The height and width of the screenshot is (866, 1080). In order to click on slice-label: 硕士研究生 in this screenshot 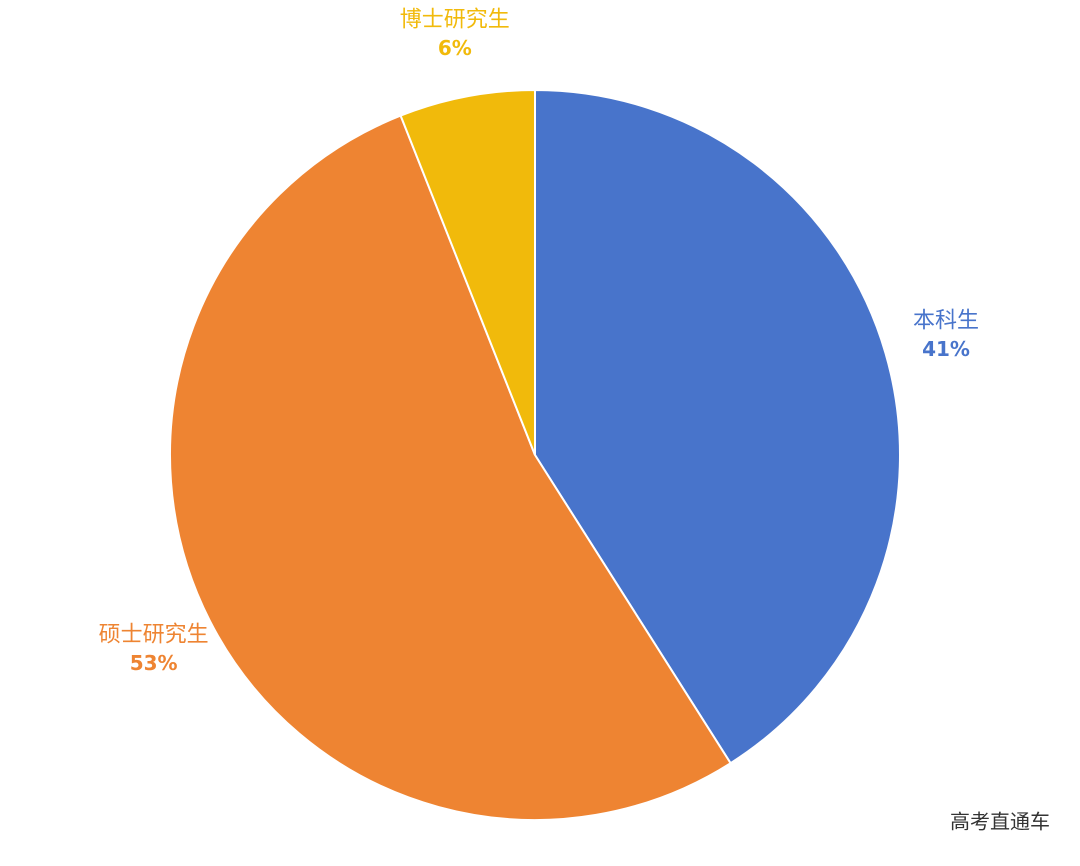, I will do `click(154, 634)`.